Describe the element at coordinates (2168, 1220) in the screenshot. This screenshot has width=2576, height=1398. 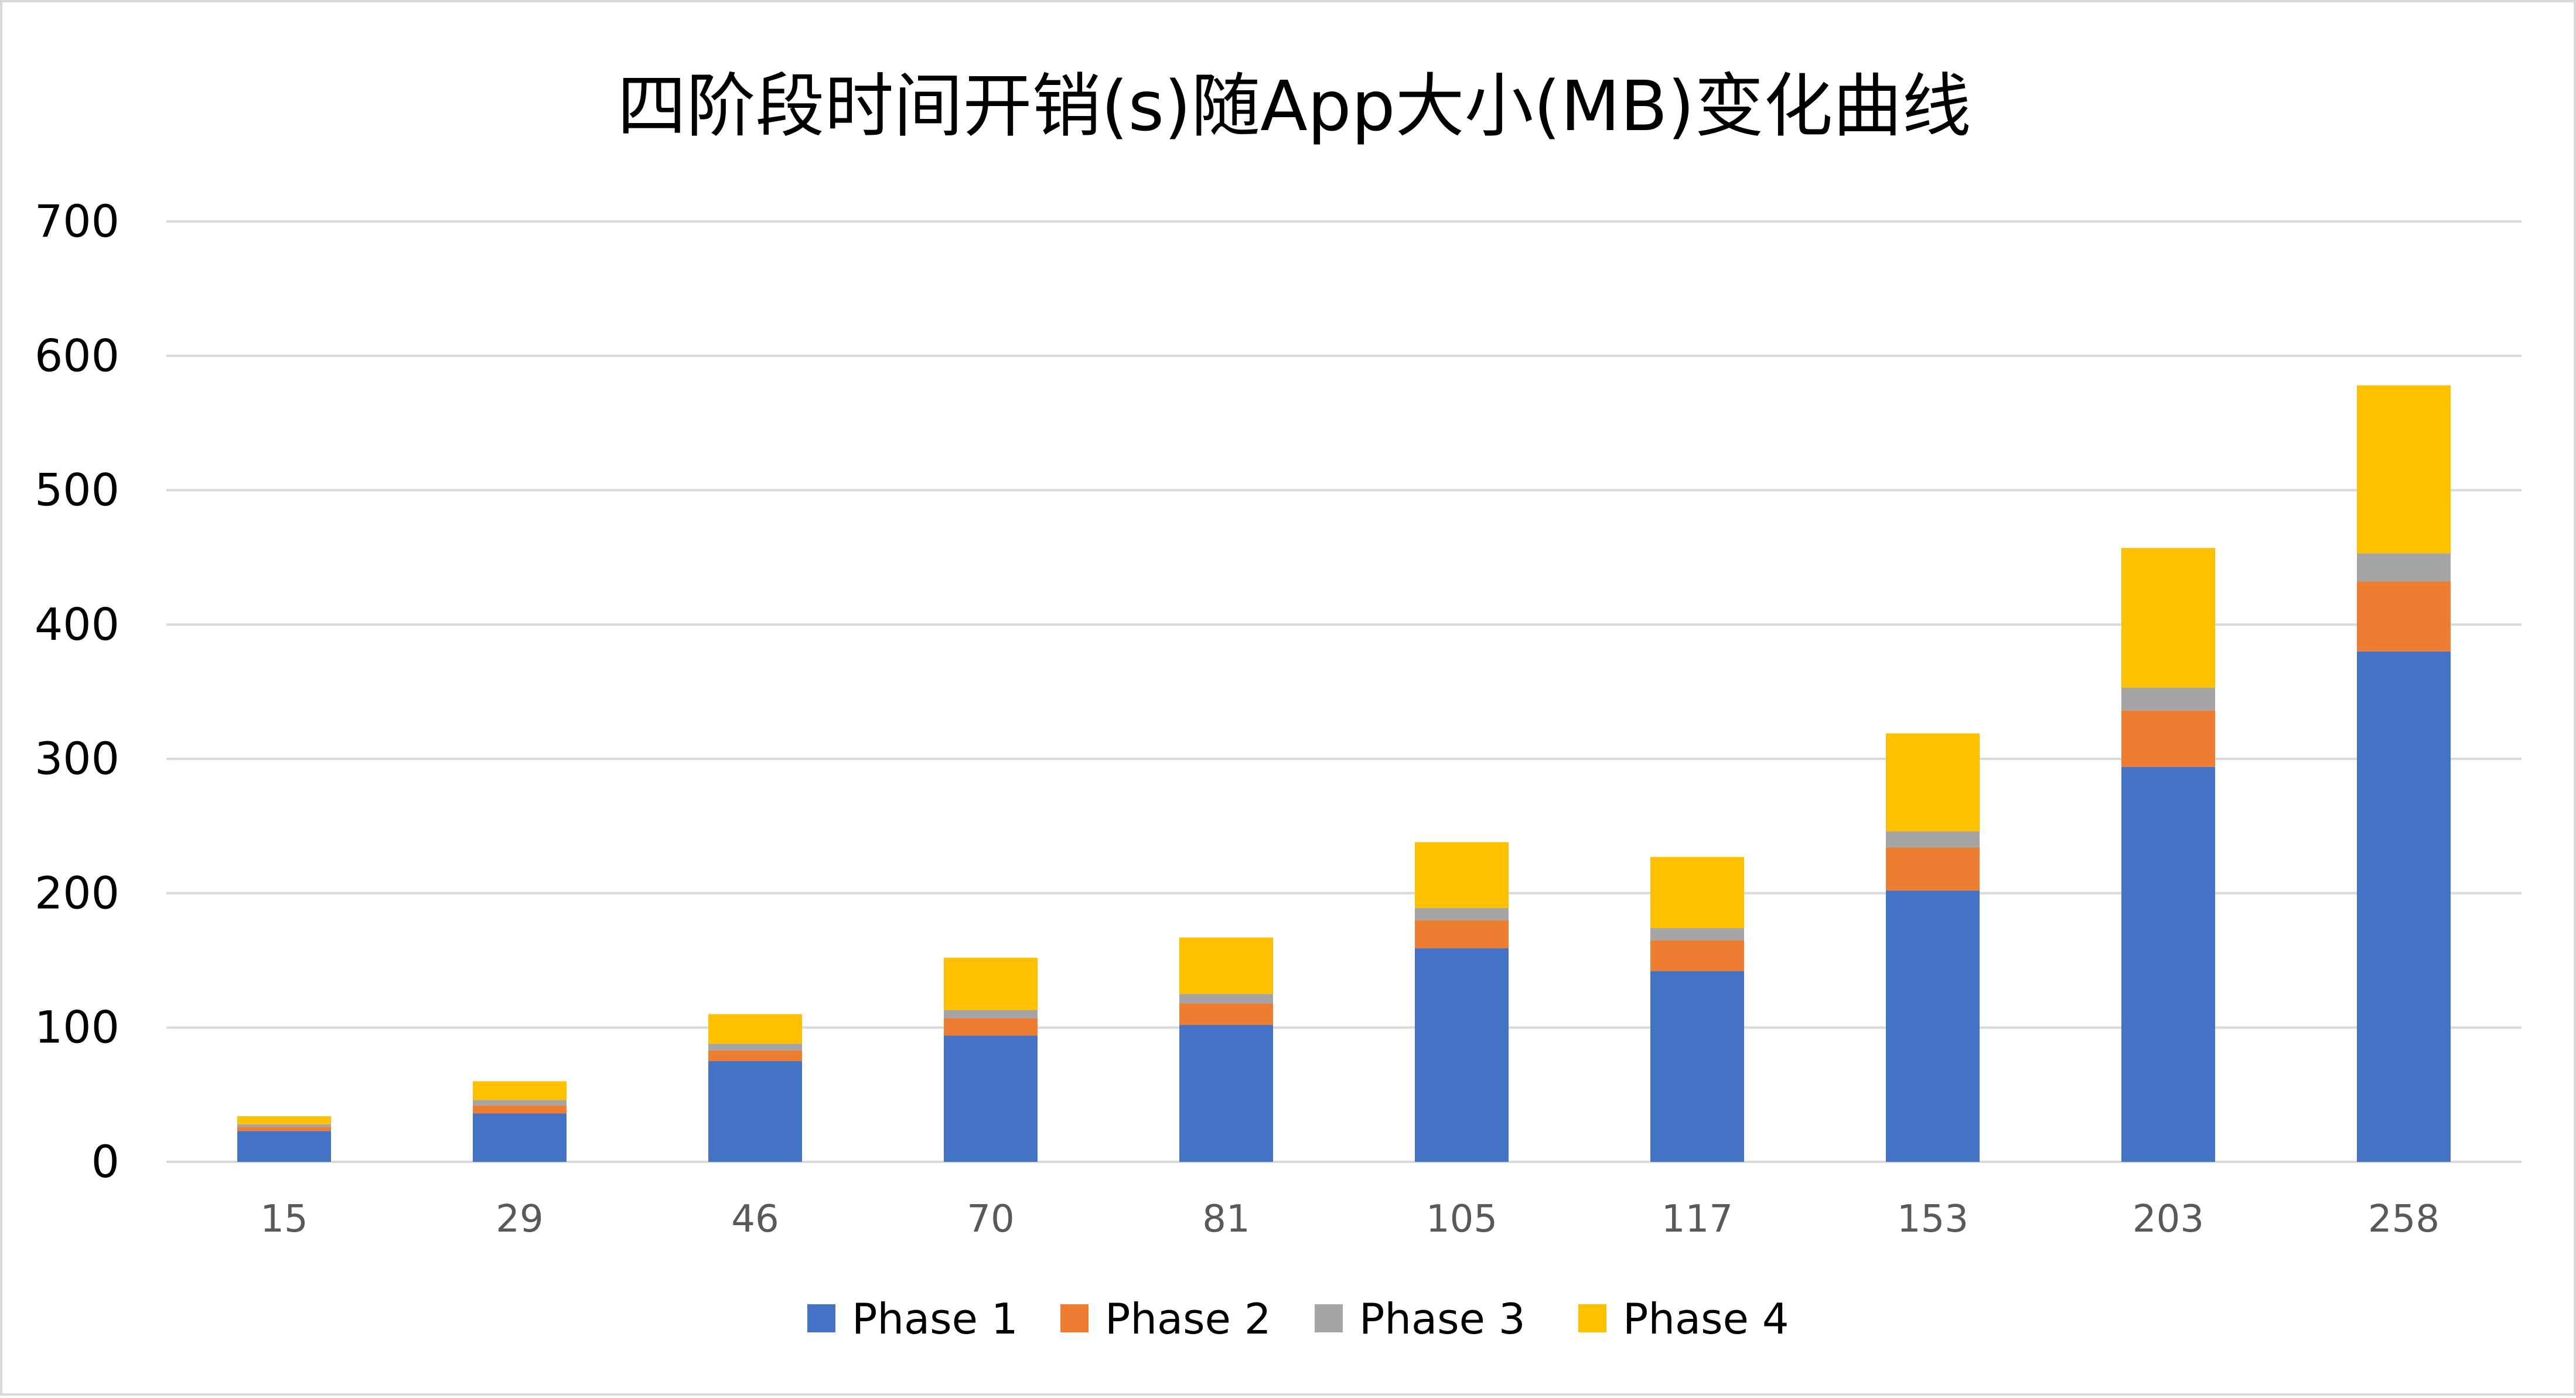
I see `x-tick-label: 203` at that location.